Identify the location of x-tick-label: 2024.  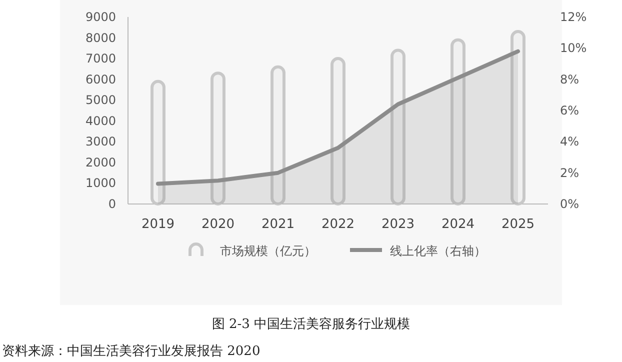
(458, 224).